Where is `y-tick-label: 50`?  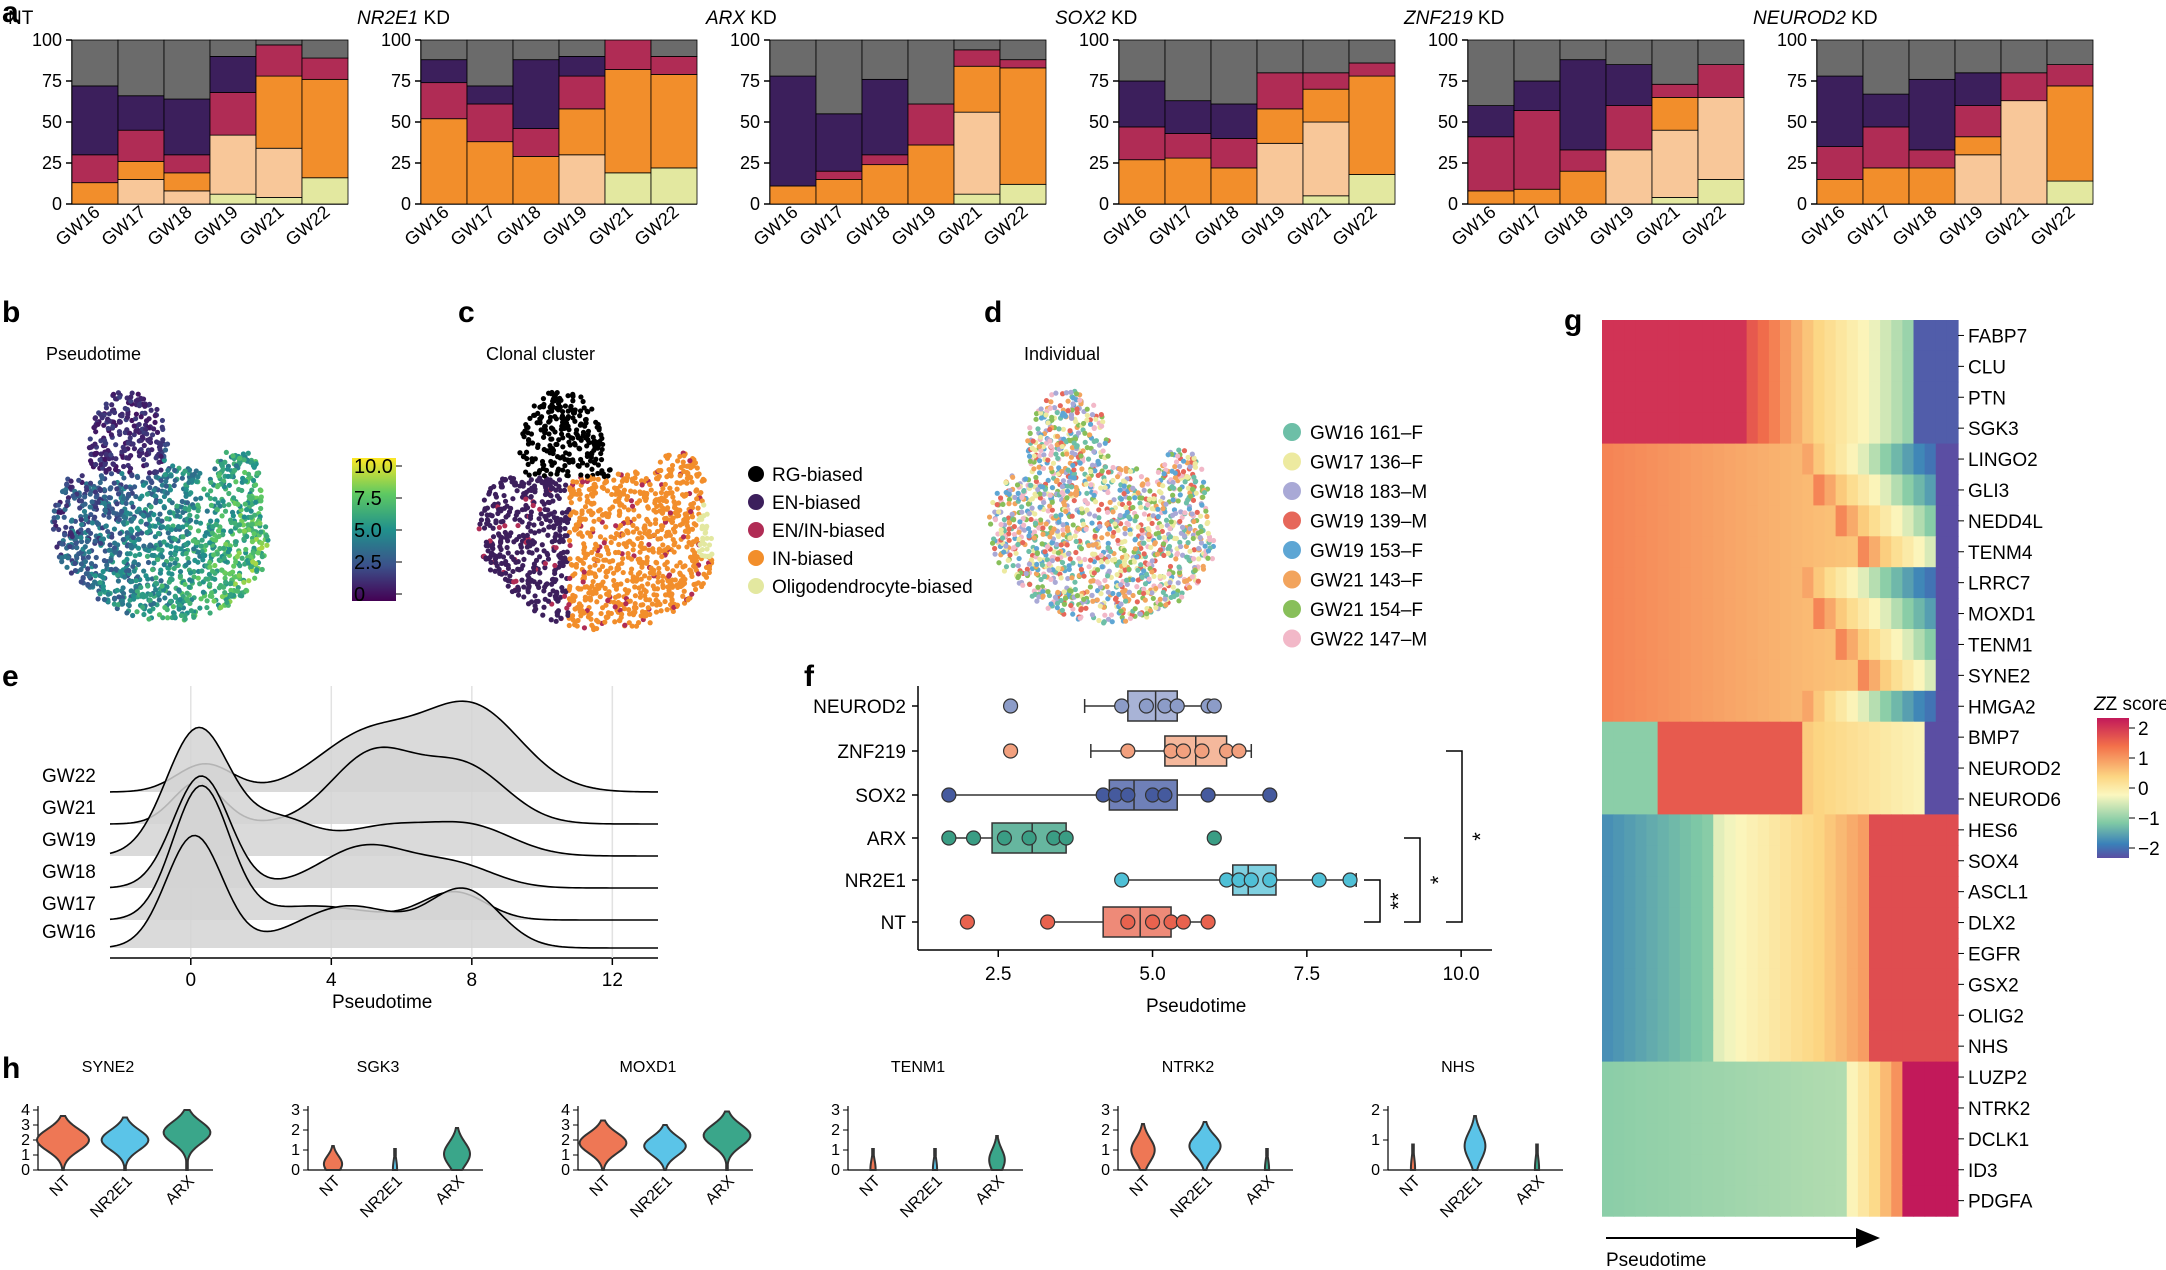
y-tick-label: 50 is located at coordinates (750, 122).